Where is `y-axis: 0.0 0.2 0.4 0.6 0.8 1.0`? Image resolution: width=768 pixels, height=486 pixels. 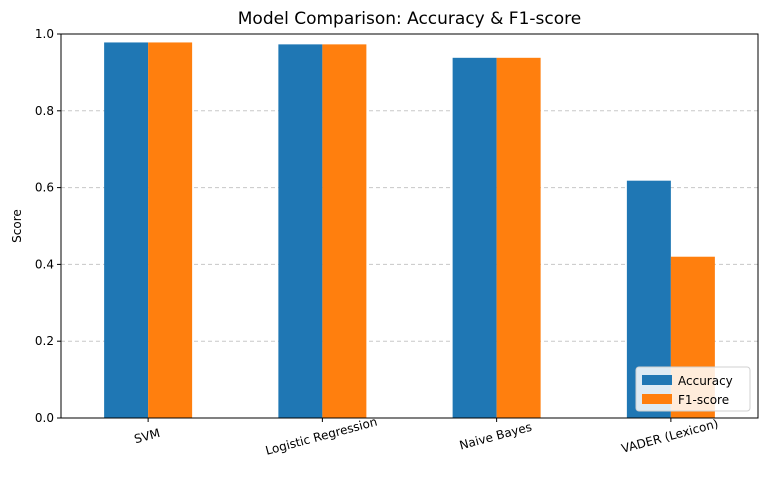 y-axis: 0.0 0.2 0.4 0.6 0.8 1.0 is located at coordinates (48, 226).